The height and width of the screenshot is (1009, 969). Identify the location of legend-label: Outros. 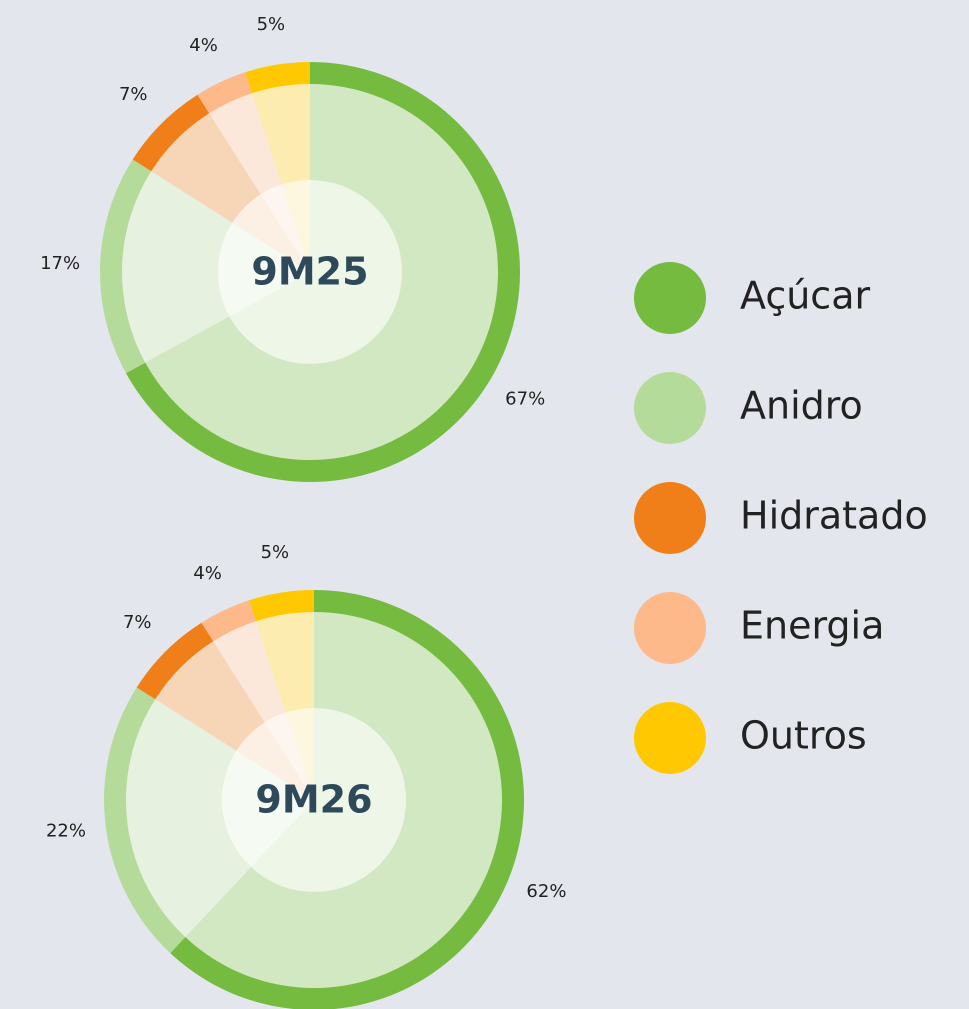
(803, 736).